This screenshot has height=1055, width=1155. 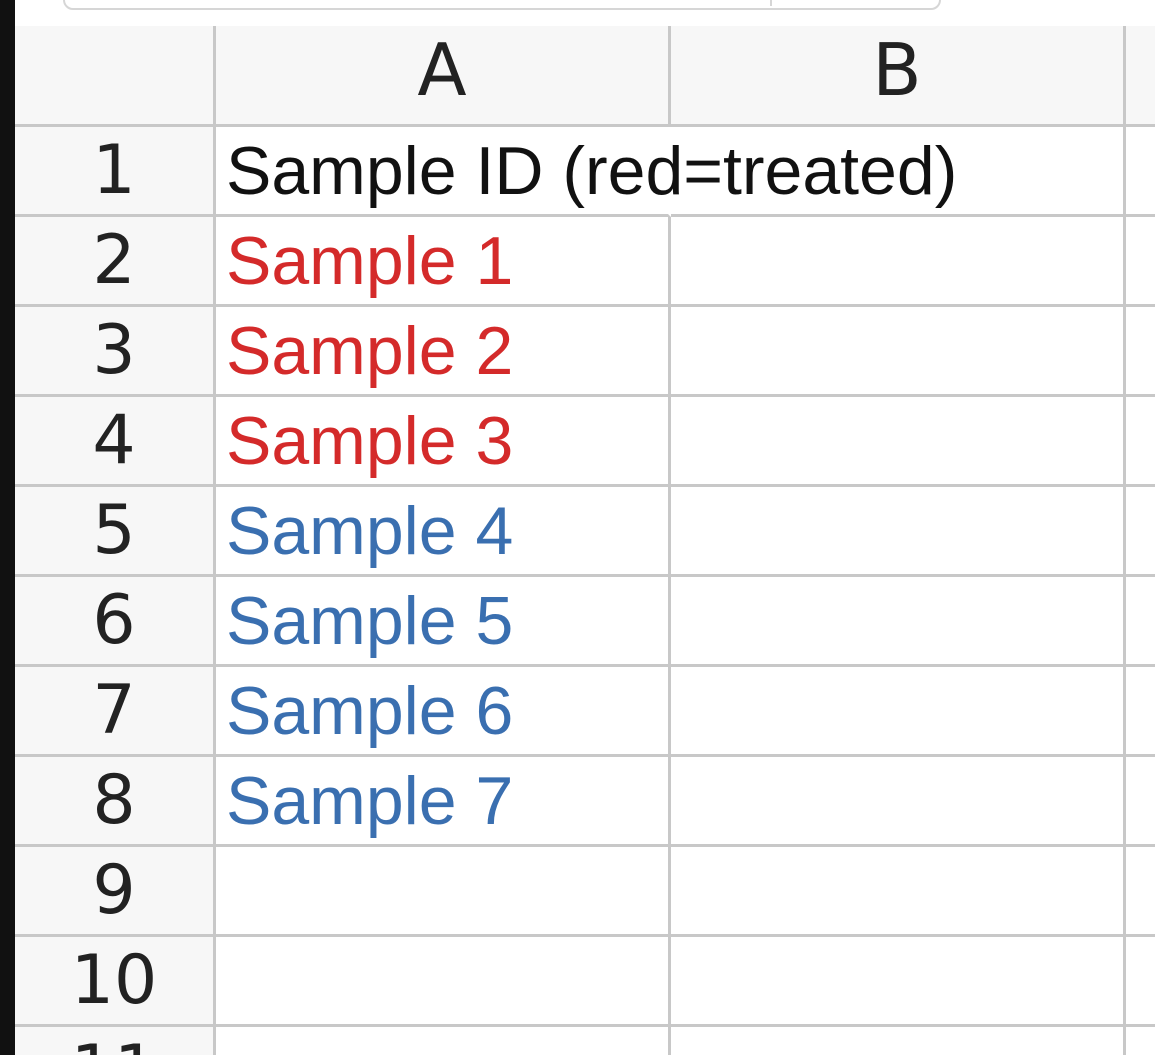 I want to click on cell-c1, so click(x=1140, y=172).